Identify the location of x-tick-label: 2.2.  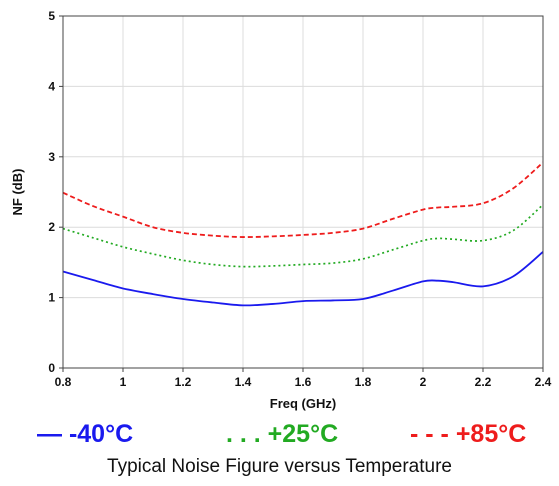
(483, 382).